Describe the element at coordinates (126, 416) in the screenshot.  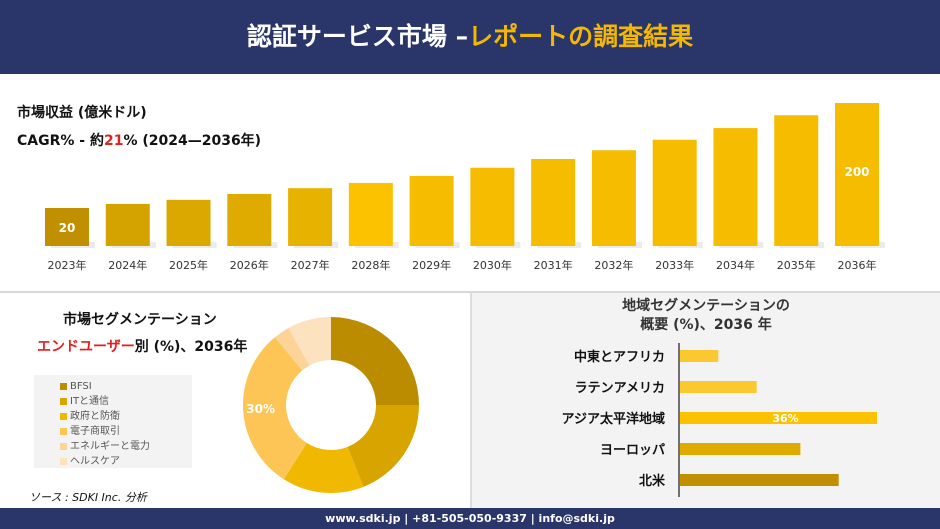
I see `legend-item: 政府と防衛` at that location.